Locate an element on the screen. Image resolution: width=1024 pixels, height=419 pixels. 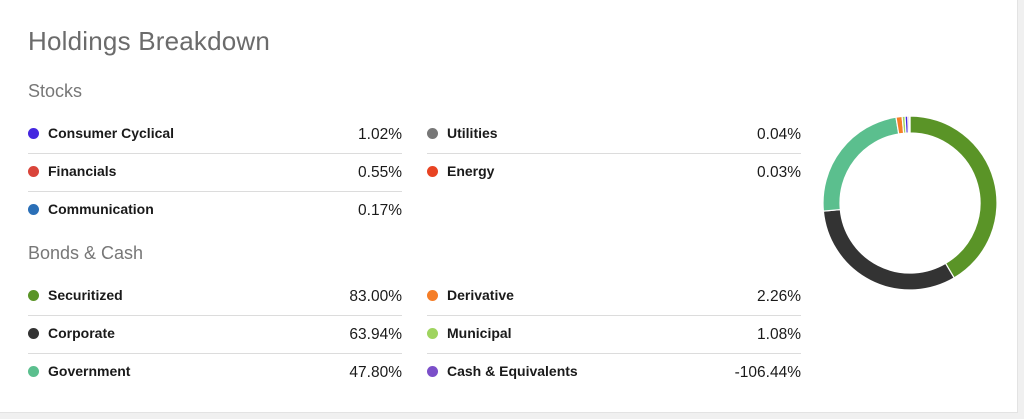
holding-value: 0.03% is located at coordinates (779, 172).